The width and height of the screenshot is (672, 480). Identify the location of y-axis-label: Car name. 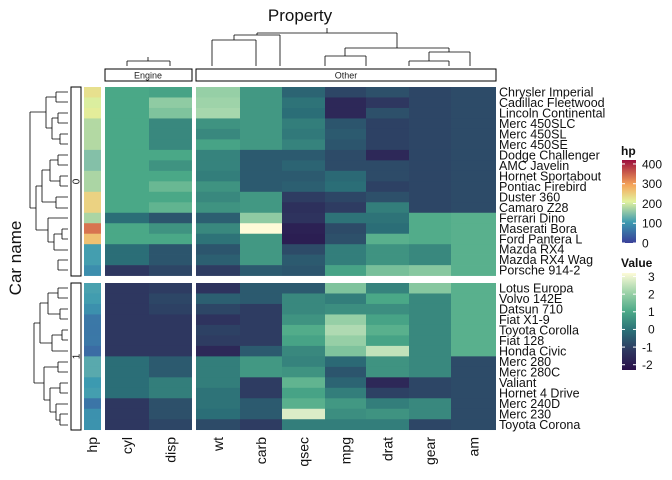
(15, 258).